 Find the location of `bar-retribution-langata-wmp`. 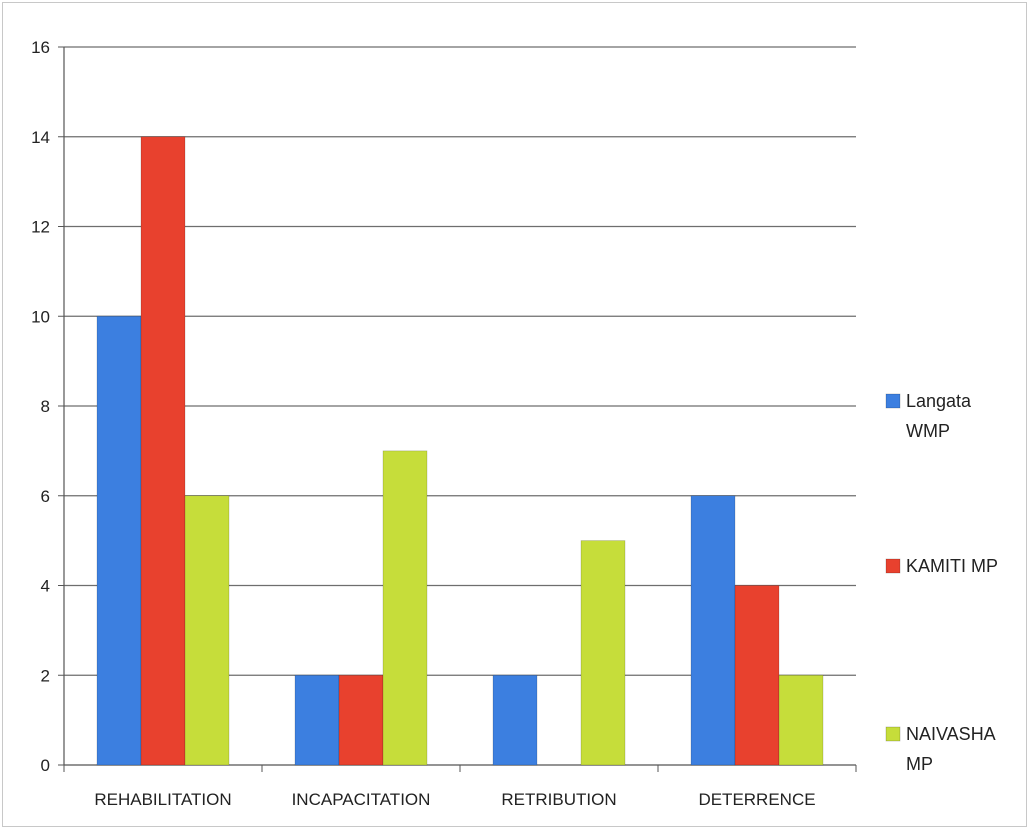

bar-retribution-langata-wmp is located at coordinates (515, 720).